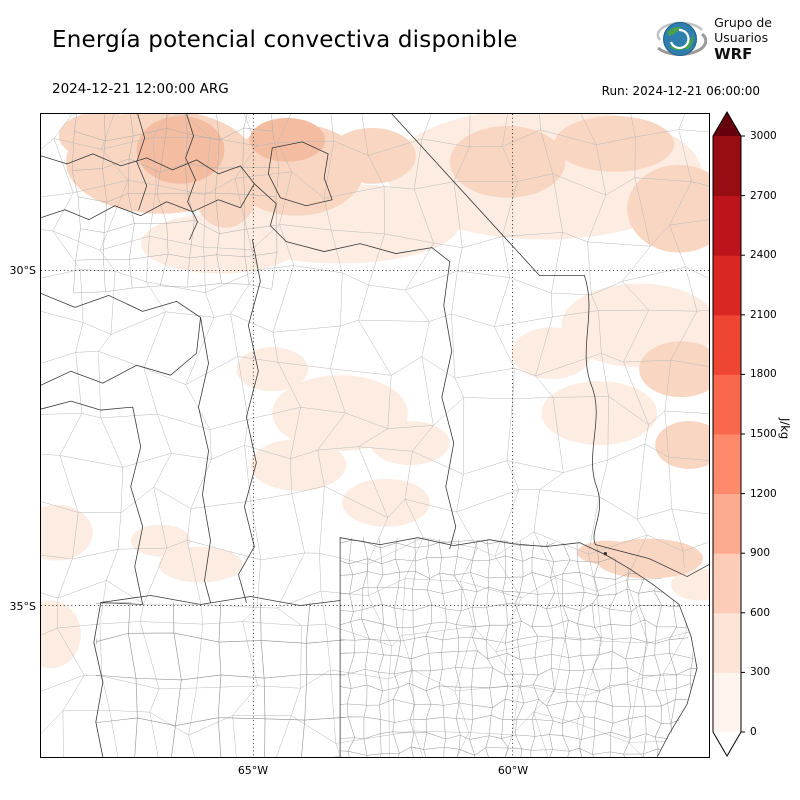 This screenshot has height=800, width=800. Describe the element at coordinates (728, 434) in the screenshot. I see `colorbar-ramp` at that location.